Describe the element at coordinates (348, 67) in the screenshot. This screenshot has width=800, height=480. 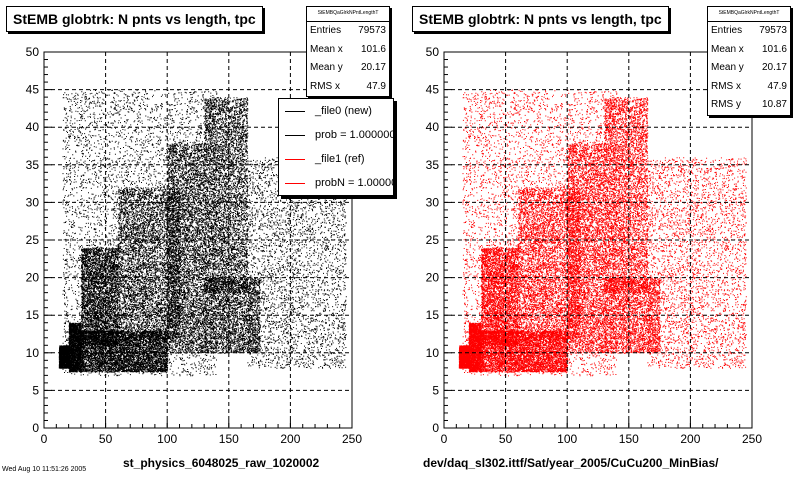
I see `left-stats-row: Mean y 20.17` at that location.